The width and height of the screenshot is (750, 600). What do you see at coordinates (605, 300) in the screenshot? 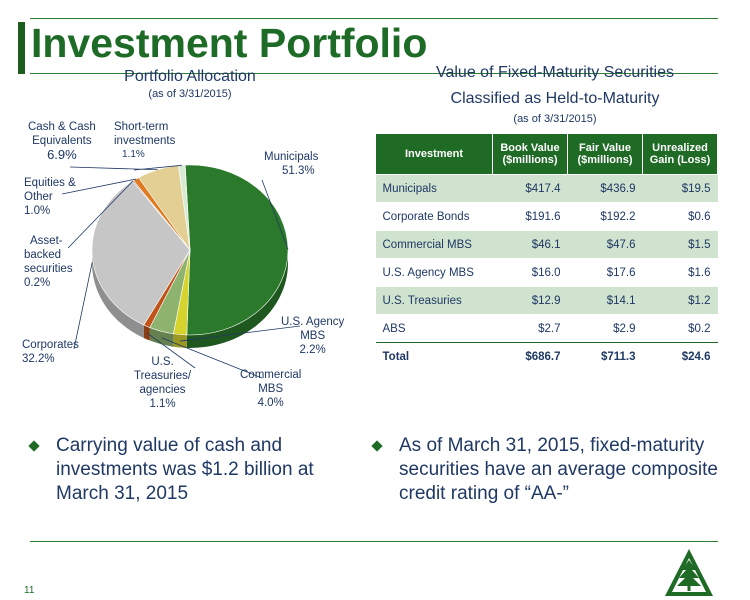
I see `cell-fair-value: $14.1` at bounding box center [605, 300].